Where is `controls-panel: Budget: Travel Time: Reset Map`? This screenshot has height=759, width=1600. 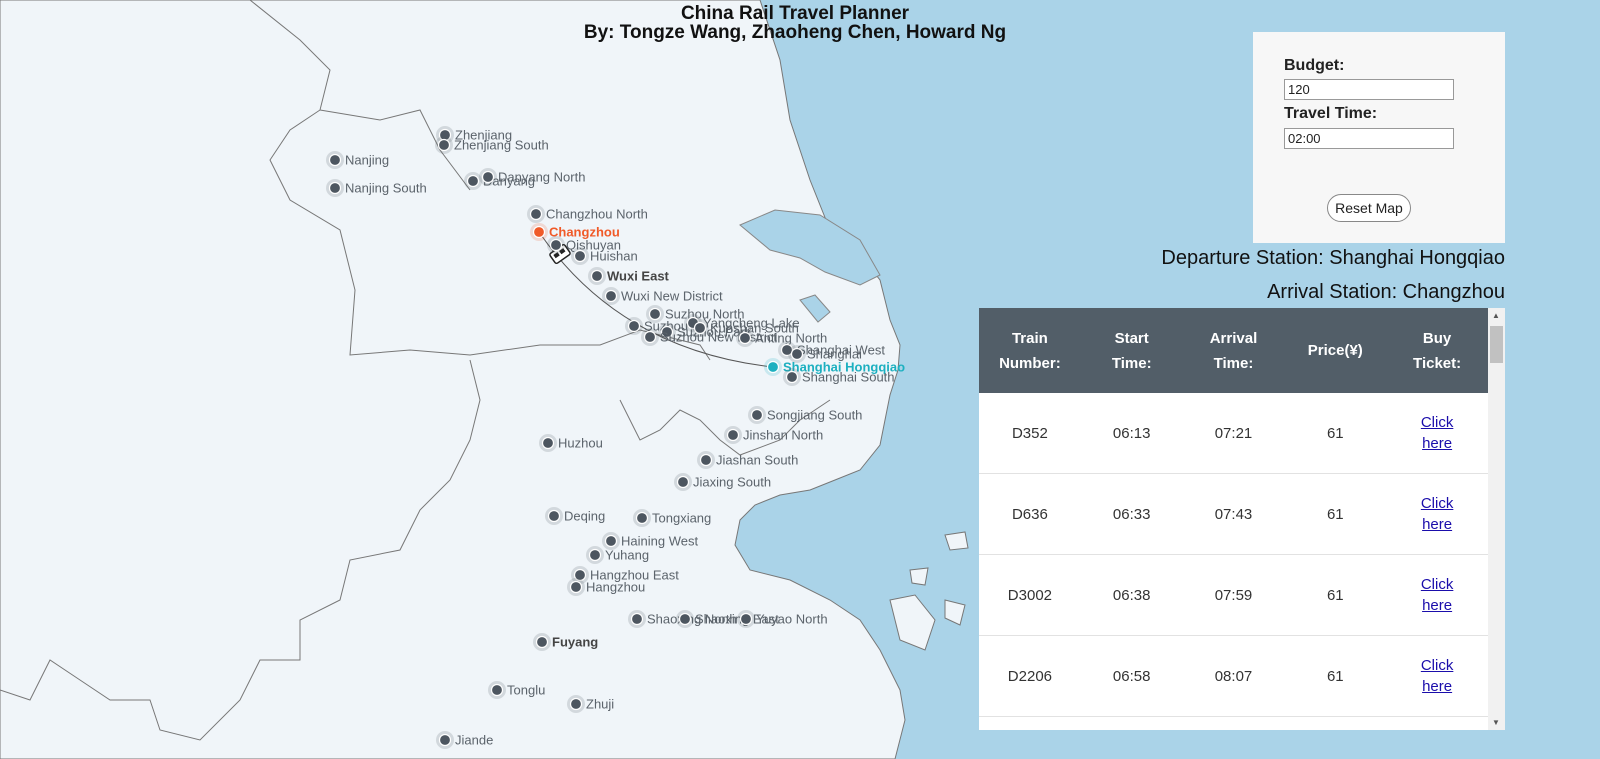 controls-panel: Budget: Travel Time: Reset Map is located at coordinates (1379, 137).